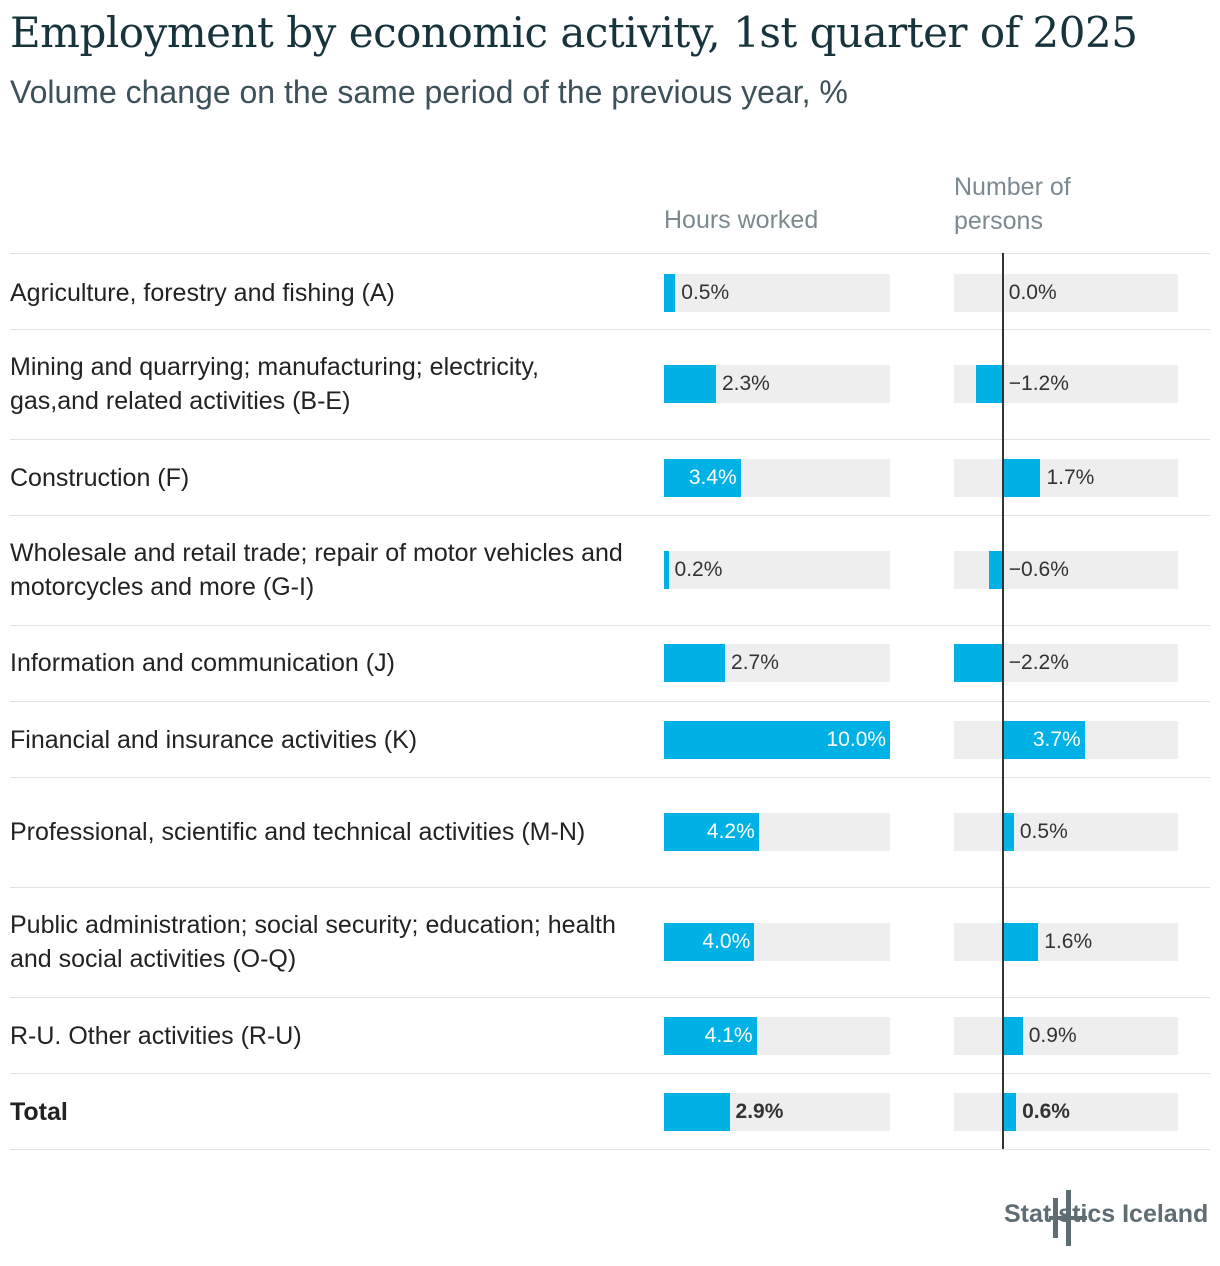 The height and width of the screenshot is (1266, 1220). Describe the element at coordinates (1068, 1218) in the screenshot. I see `statistics-iceland-logo-icon` at that location.